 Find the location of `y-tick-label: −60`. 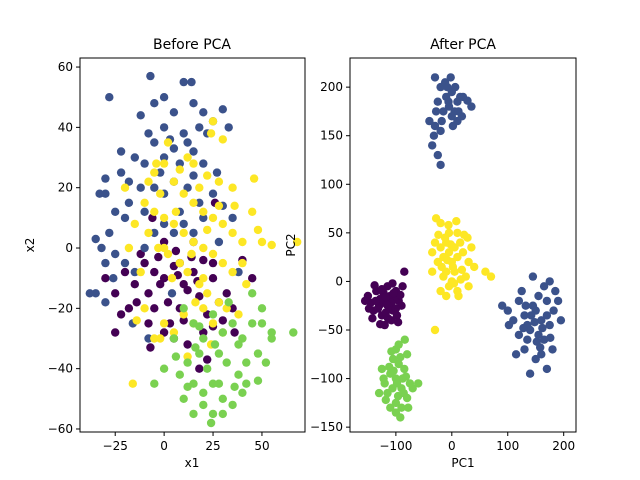

y-tick-label: −60 is located at coordinates (60, 429).